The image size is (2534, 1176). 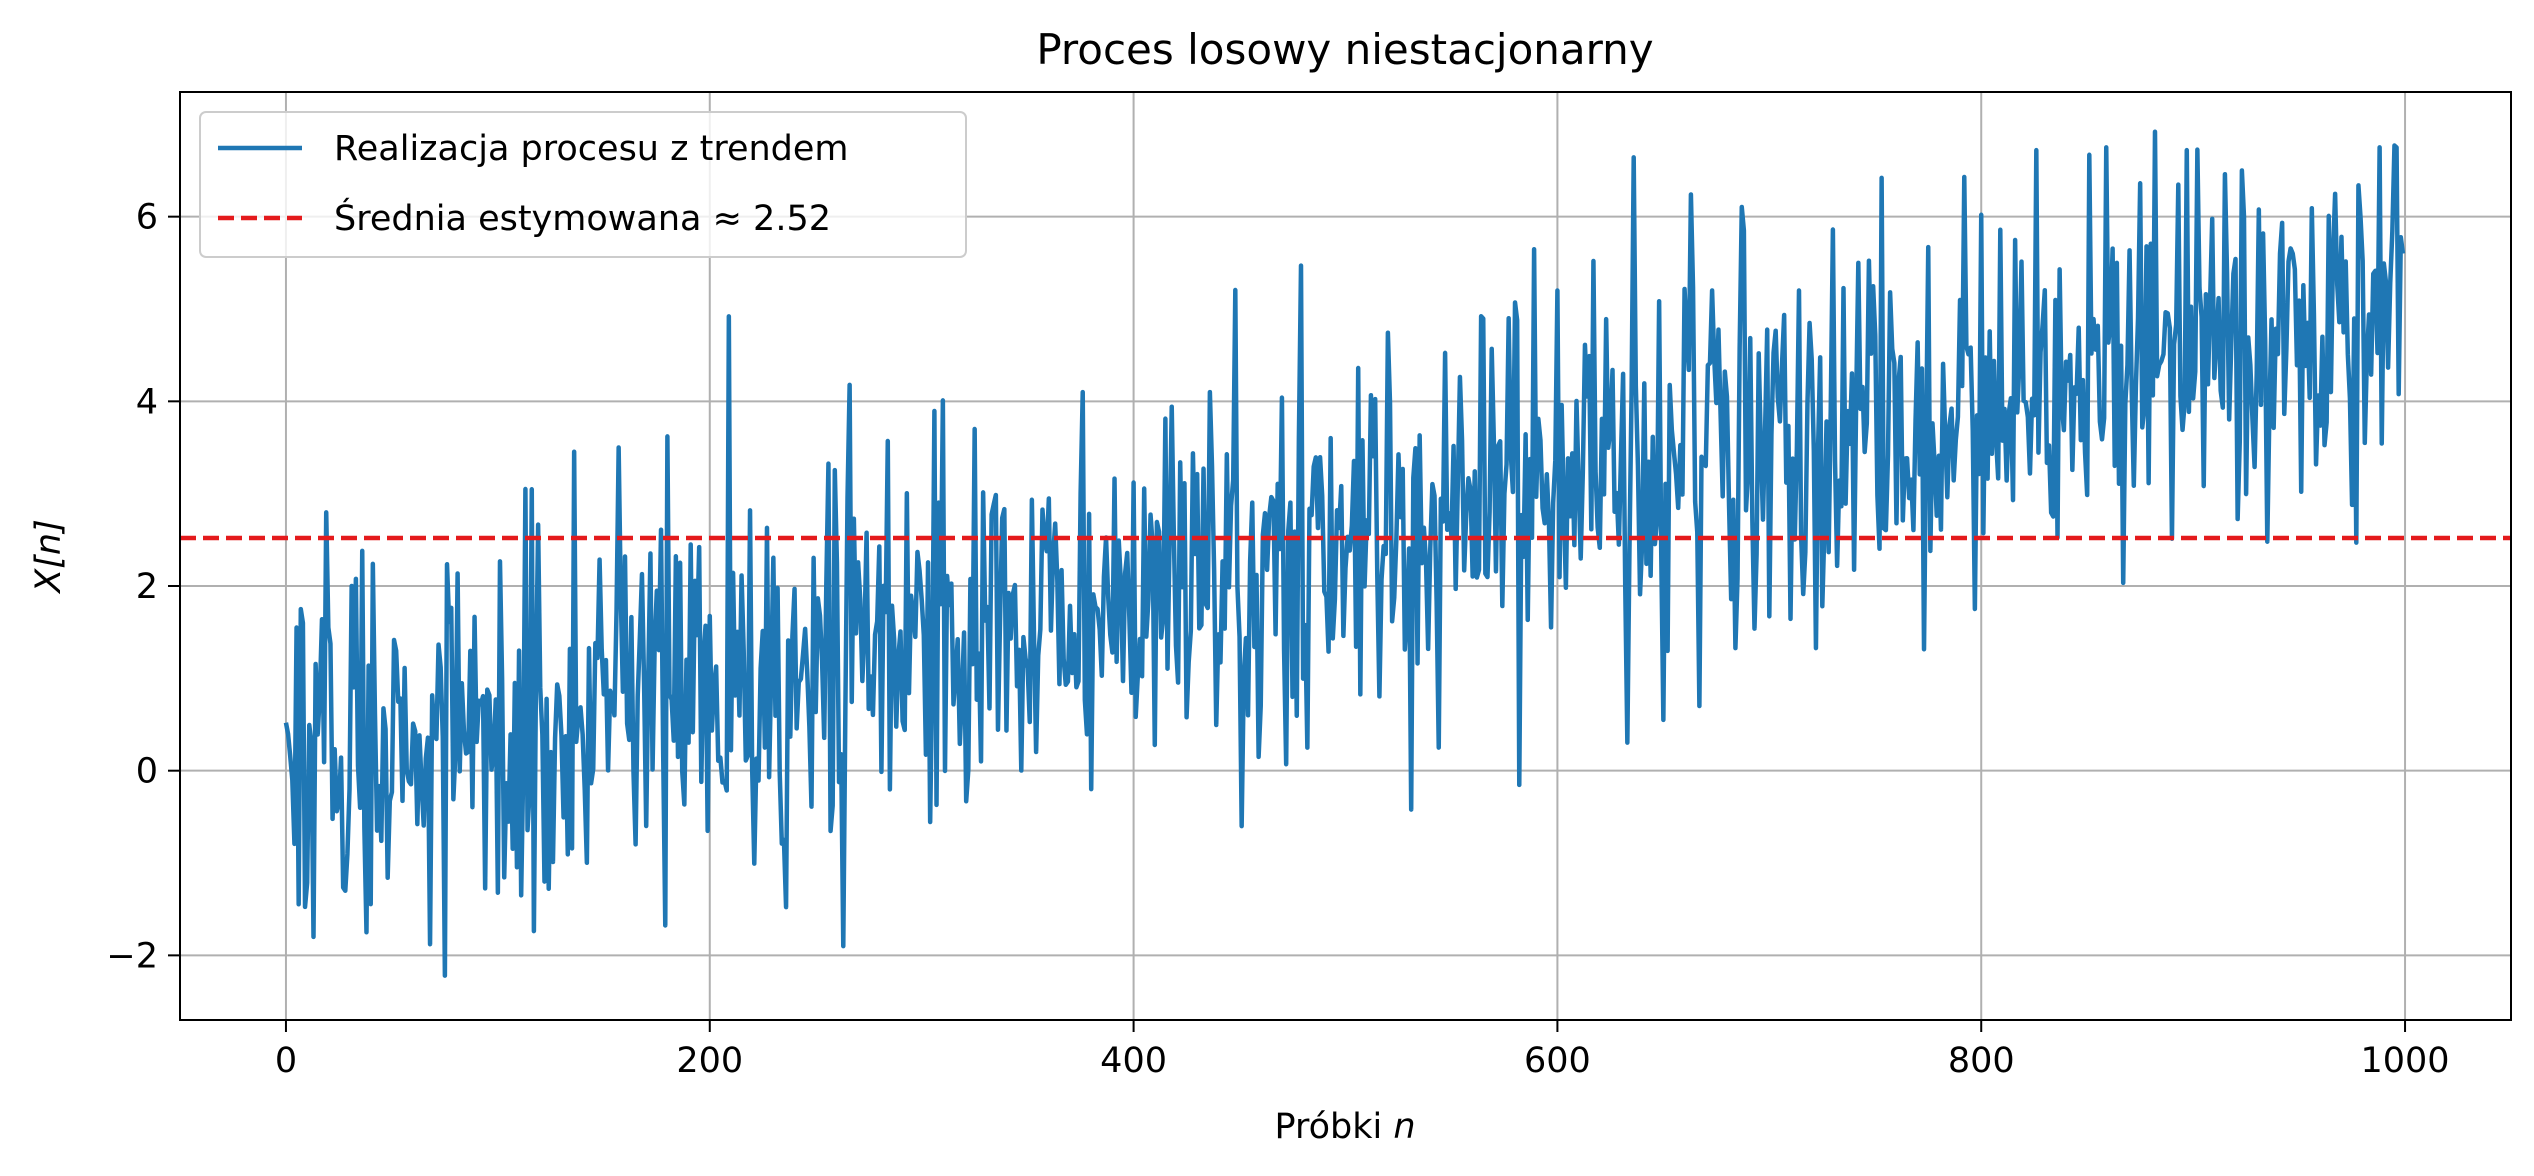 I want to click on x-axis-title-var: n, so click(x=1404, y=1127).